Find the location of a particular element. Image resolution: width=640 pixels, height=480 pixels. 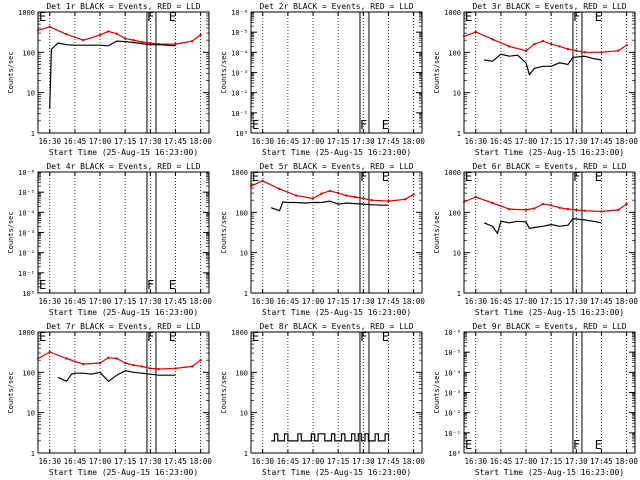

y-tick-label: 10⁻⁵ is located at coordinates (26, 193).